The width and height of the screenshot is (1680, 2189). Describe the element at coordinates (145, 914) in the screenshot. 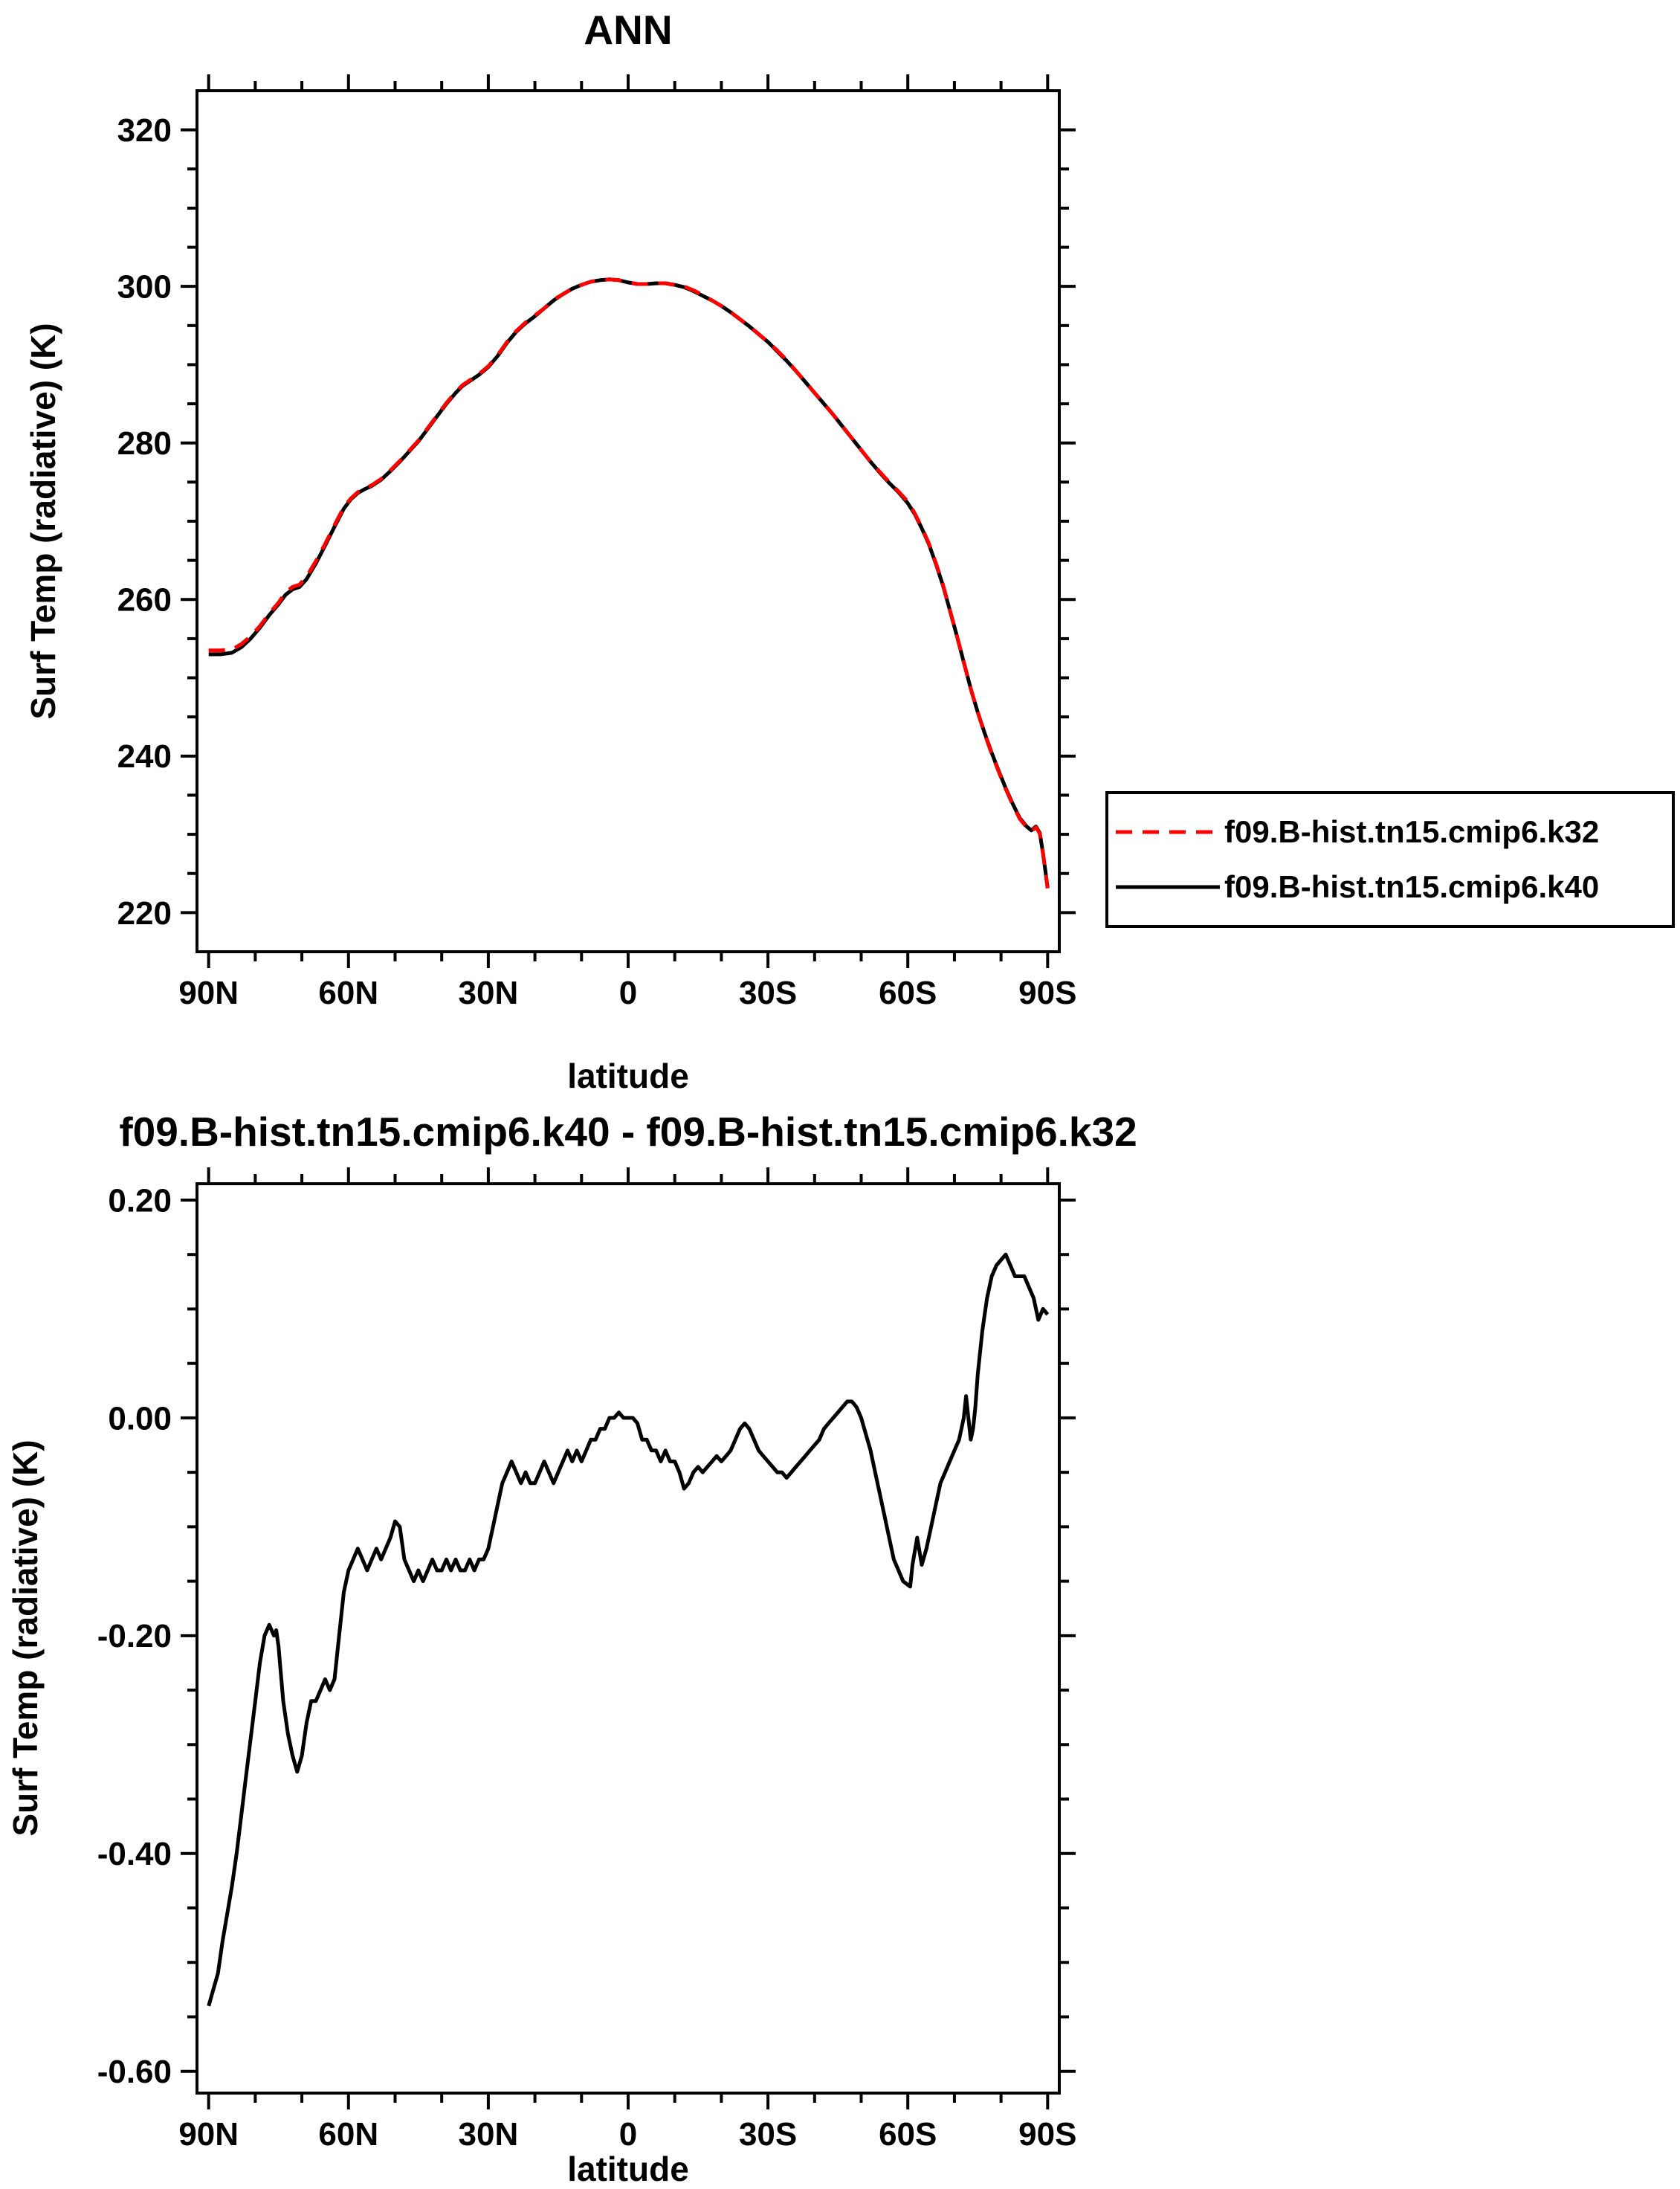

I see `svg-text: 220` at that location.